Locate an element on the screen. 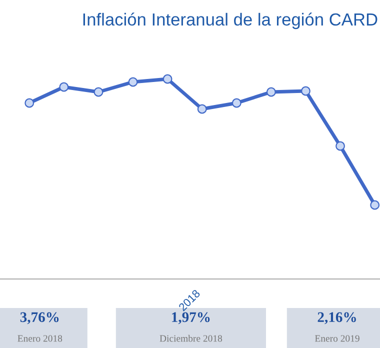  text: Enero 2019 is located at coordinates (337, 338).